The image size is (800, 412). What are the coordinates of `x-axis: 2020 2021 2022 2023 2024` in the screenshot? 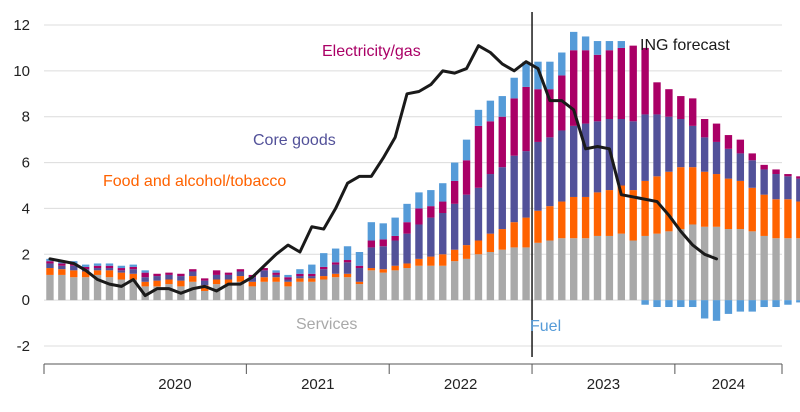 It's located at (413, 378).